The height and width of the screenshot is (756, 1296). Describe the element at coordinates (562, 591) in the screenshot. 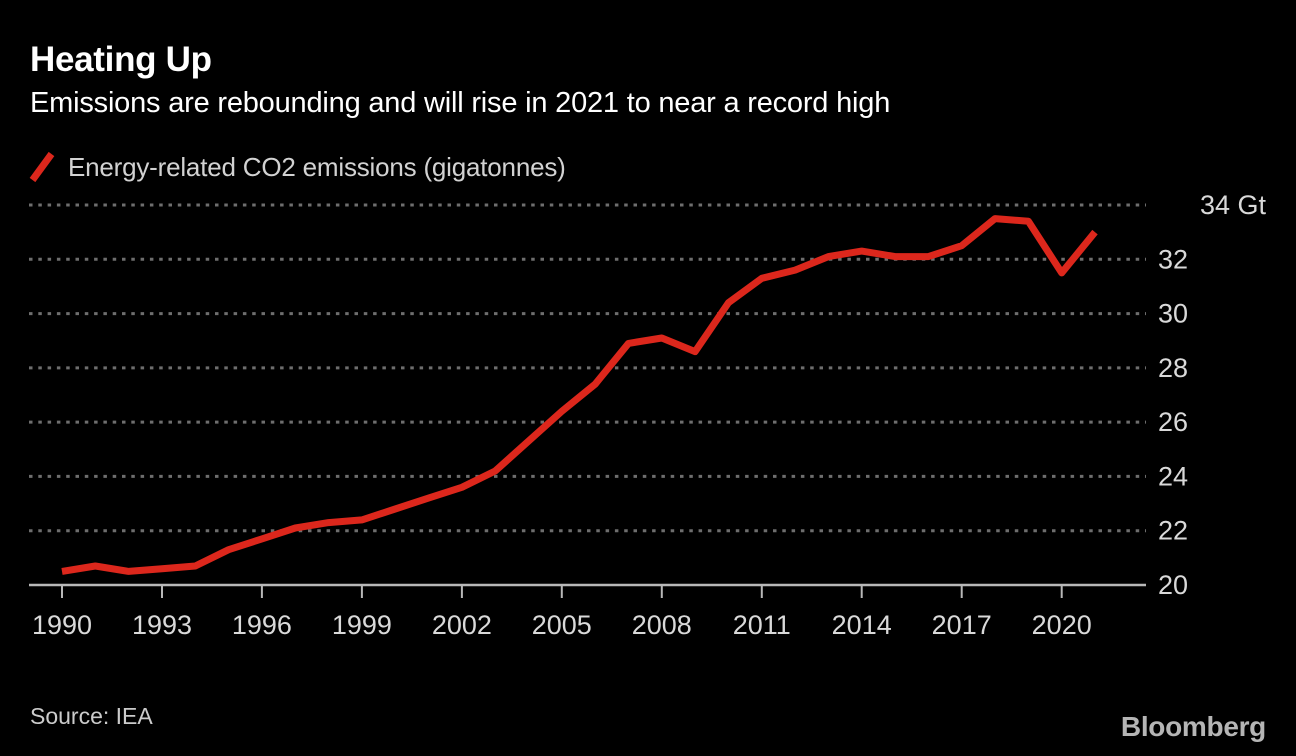

I see `x-axis-ticks` at that location.